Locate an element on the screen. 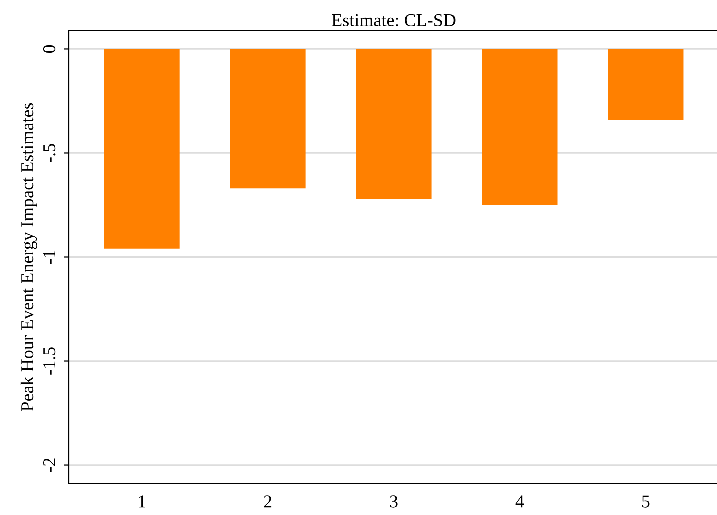 The height and width of the screenshot is (515, 717). x-tick-label: 3 is located at coordinates (394, 502).